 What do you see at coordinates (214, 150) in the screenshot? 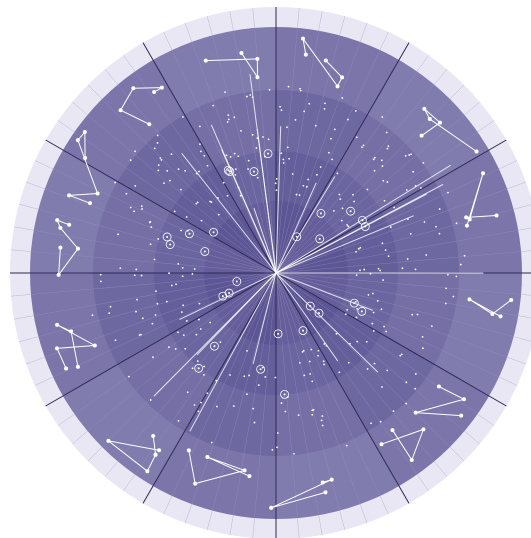
I see `sector-shade` at bounding box center [214, 150].